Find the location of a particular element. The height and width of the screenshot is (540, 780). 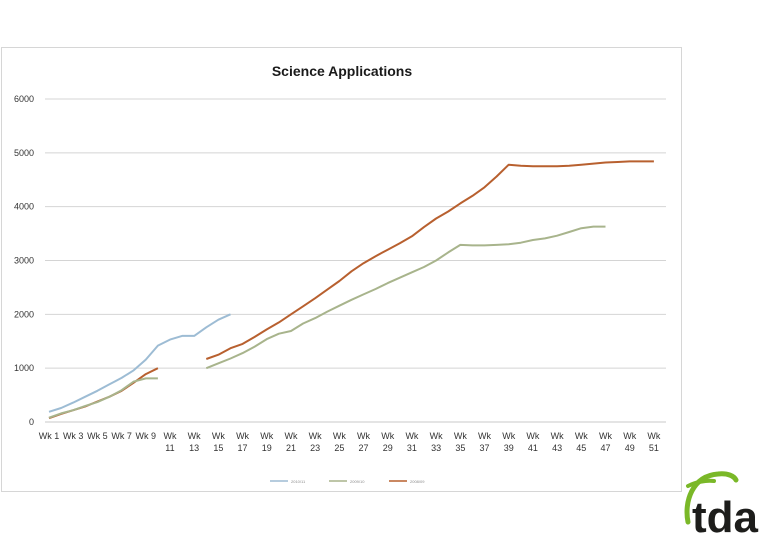

logo-swoosh-icon is located at coordinates (711, 498).